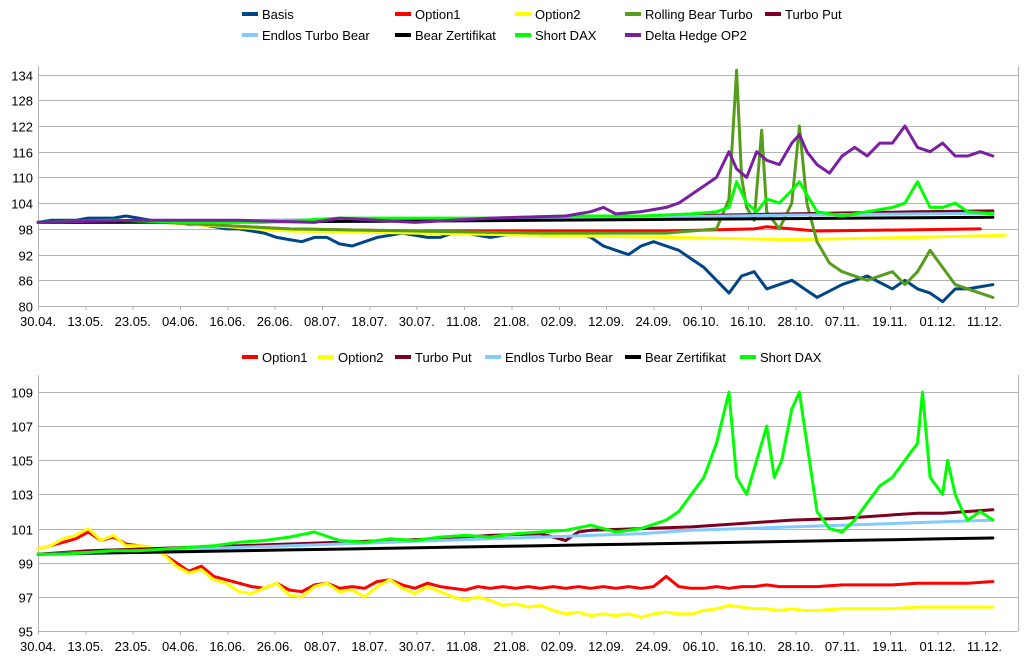  What do you see at coordinates (515, 259) in the screenshot?
I see `series-line-basis` at bounding box center [515, 259].